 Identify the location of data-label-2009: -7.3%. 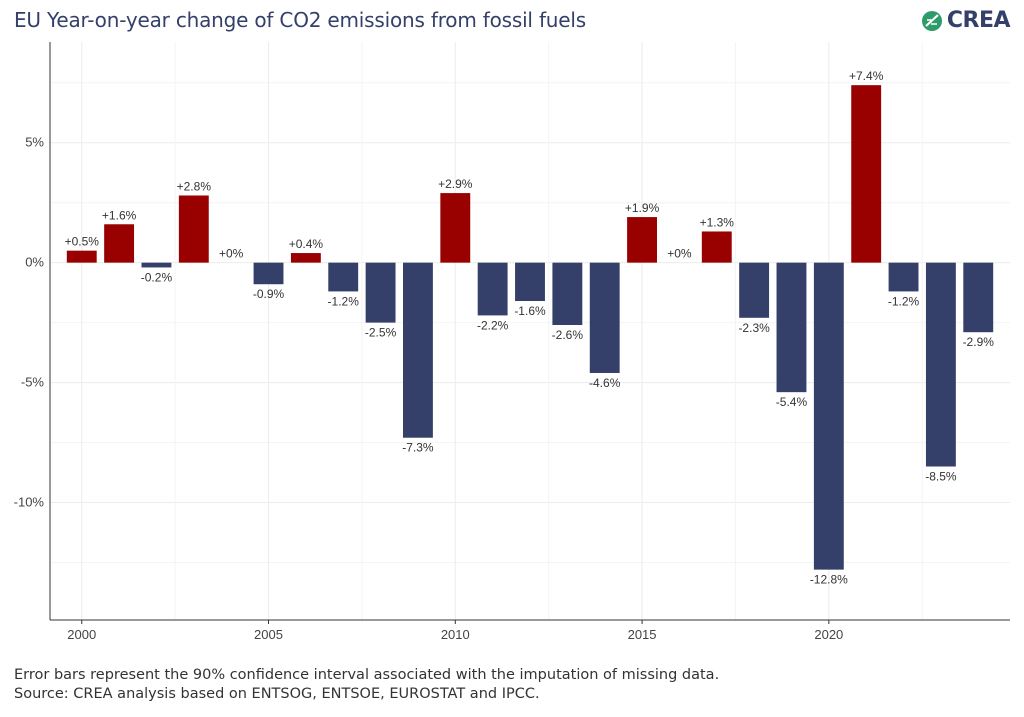
(418, 448).